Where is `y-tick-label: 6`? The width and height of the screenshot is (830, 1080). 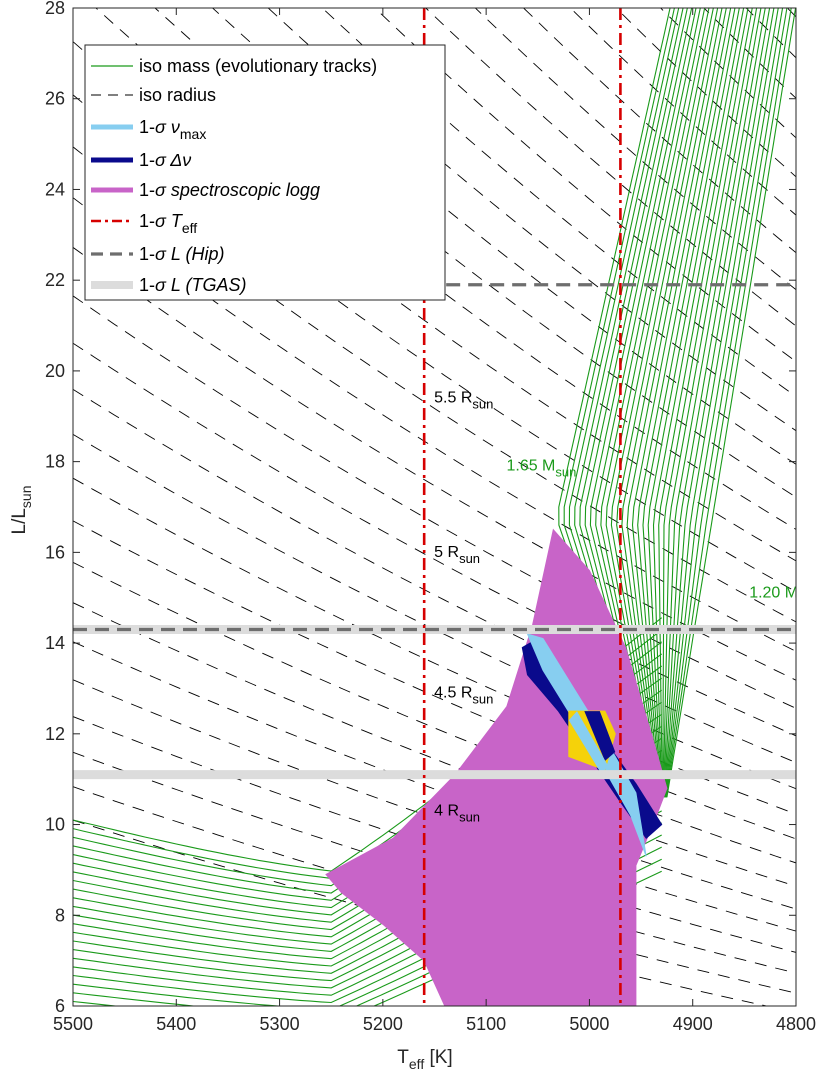 y-tick-label: 6 is located at coordinates (60, 1006).